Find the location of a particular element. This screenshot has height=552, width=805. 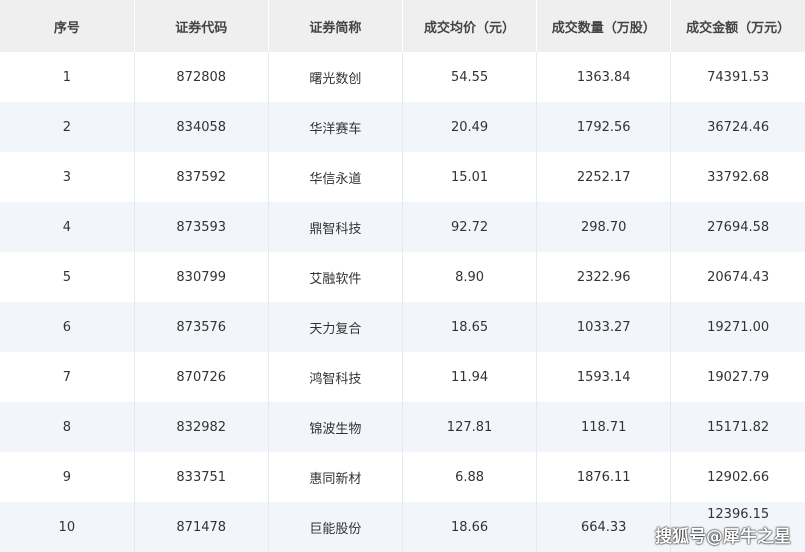

column-header: 证券代码 is located at coordinates (201, 26).